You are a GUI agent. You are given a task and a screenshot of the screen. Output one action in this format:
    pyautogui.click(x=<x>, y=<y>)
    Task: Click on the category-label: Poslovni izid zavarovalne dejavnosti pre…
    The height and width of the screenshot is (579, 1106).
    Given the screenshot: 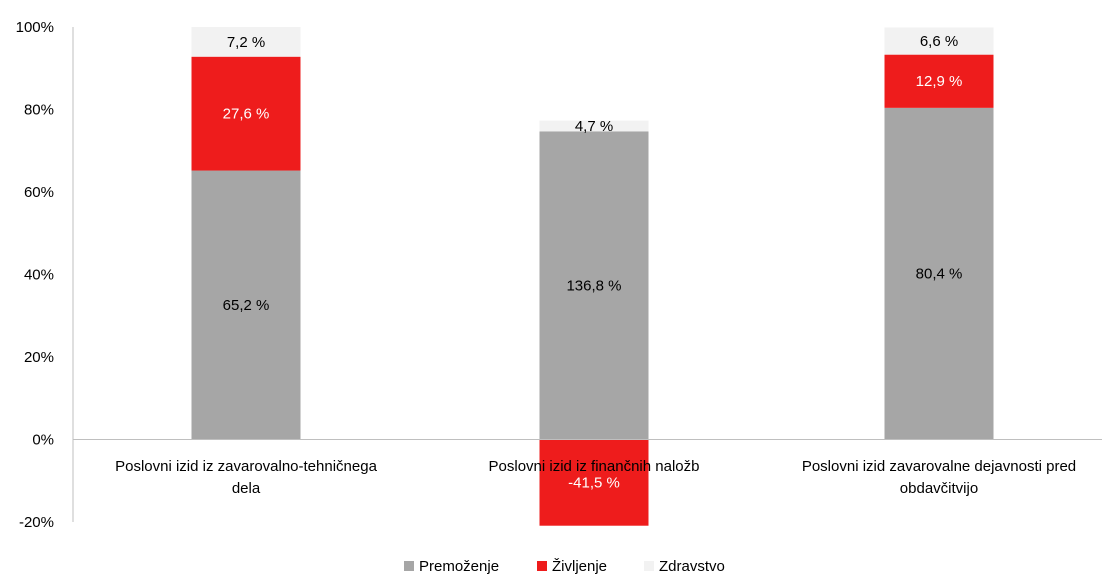 What is the action you would take?
    pyautogui.click(x=939, y=477)
    